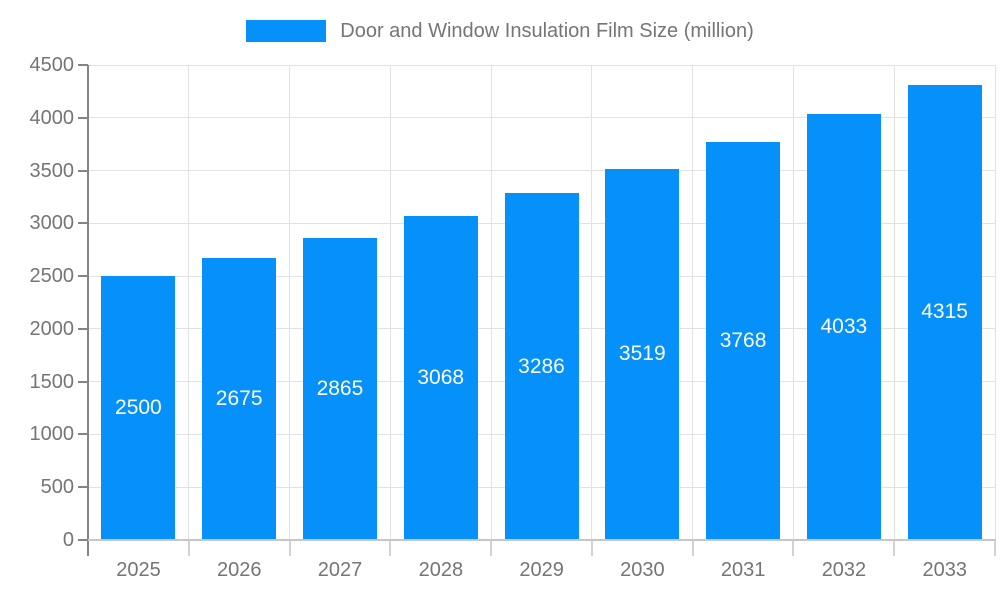  What do you see at coordinates (286, 31) in the screenshot?
I see `legend-swatch` at bounding box center [286, 31].